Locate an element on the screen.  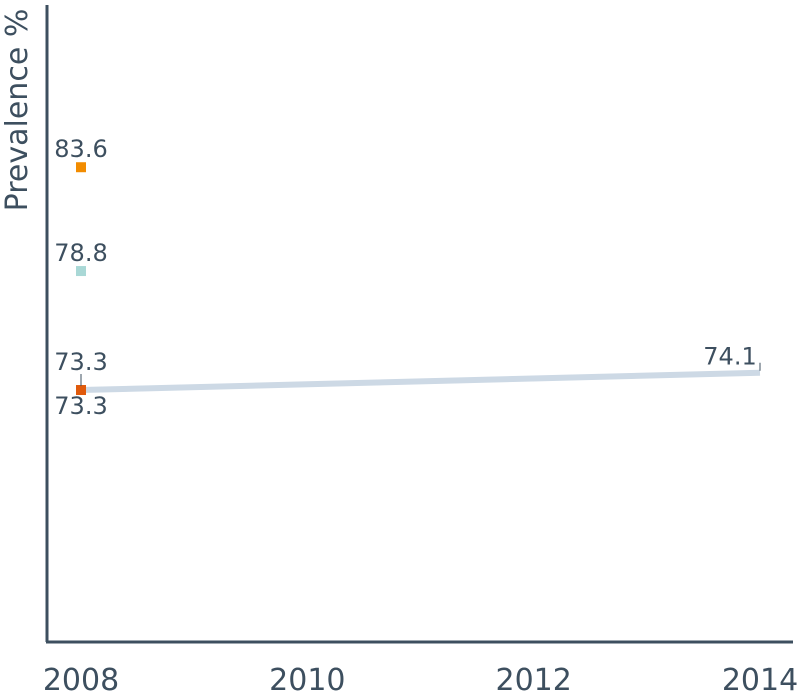
series-0-data-label-0: 73.3 is located at coordinates (80, 406).